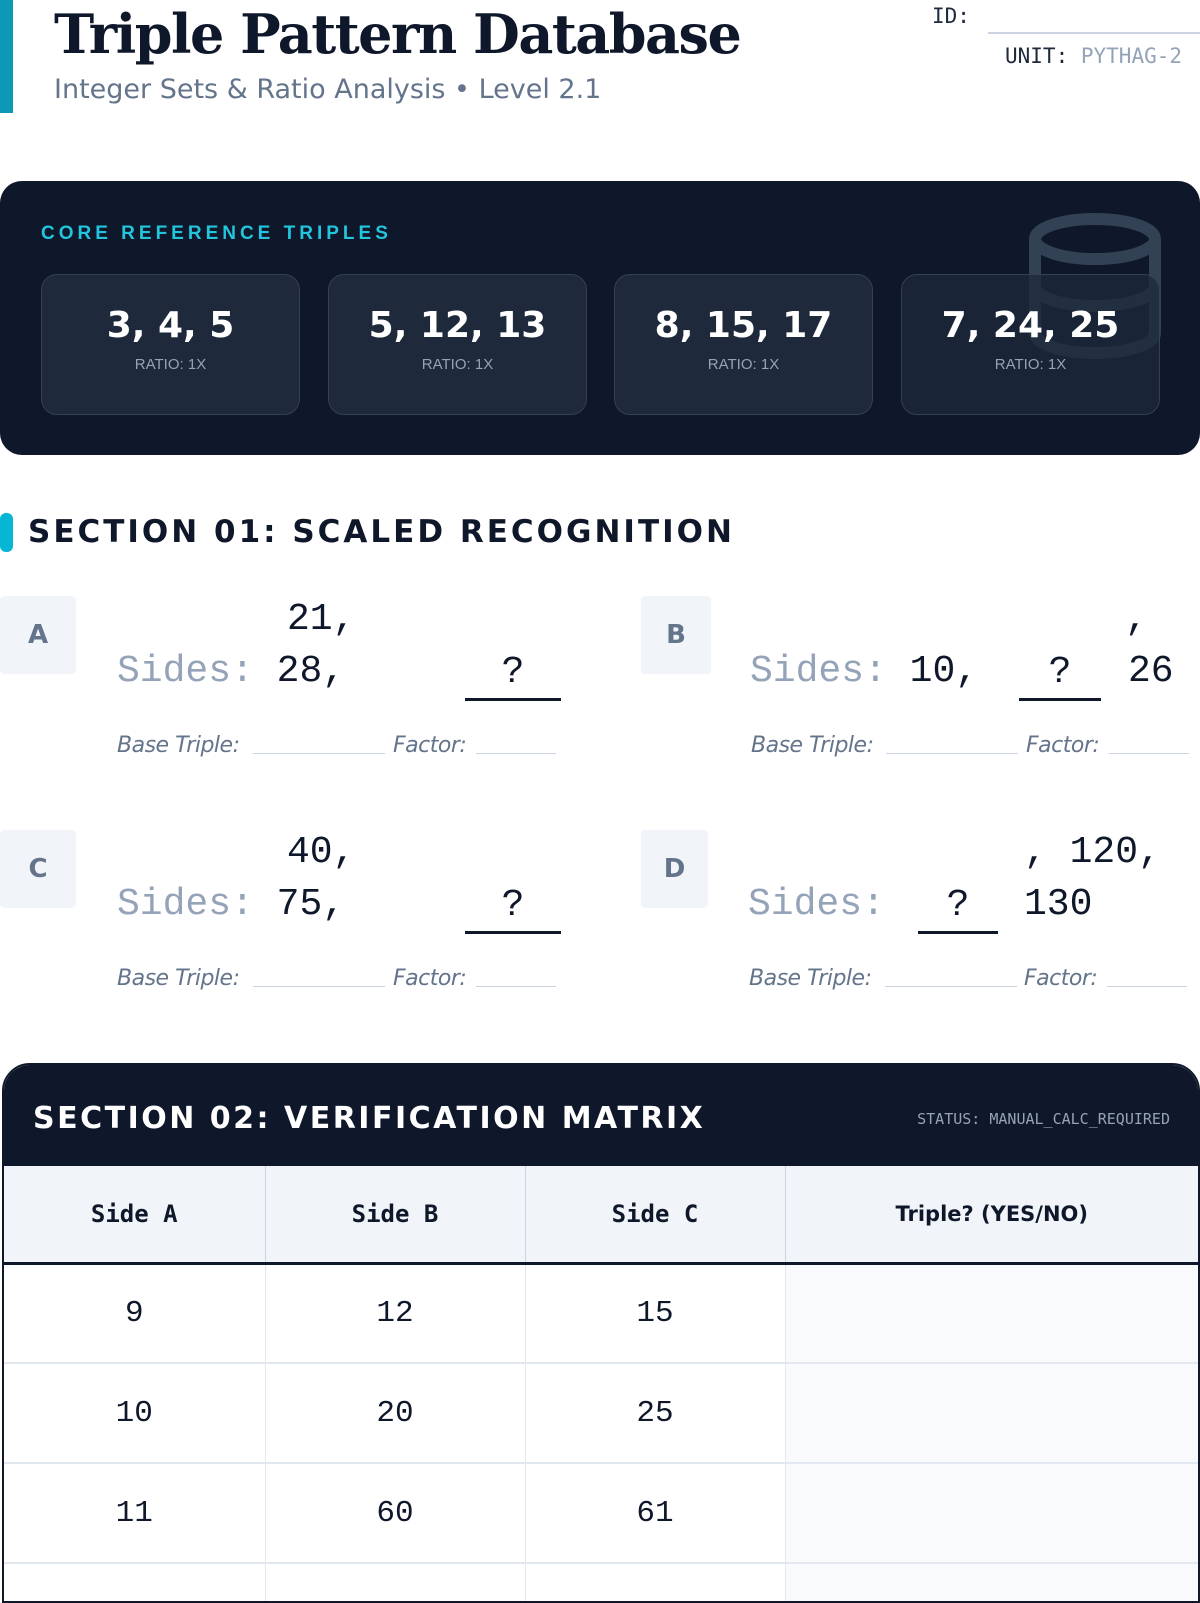  Describe the element at coordinates (321, 852) in the screenshot. I see `side-value: 40,` at that location.